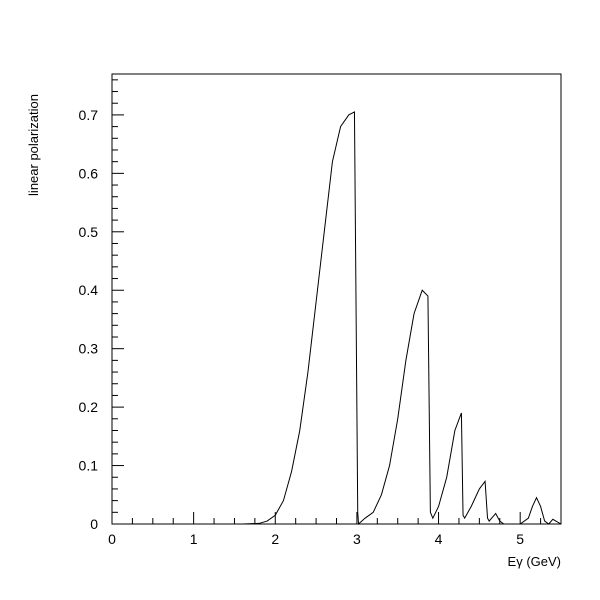 The height and width of the screenshot is (600, 600). I want to click on y-tick-label: 0, so click(94, 524).